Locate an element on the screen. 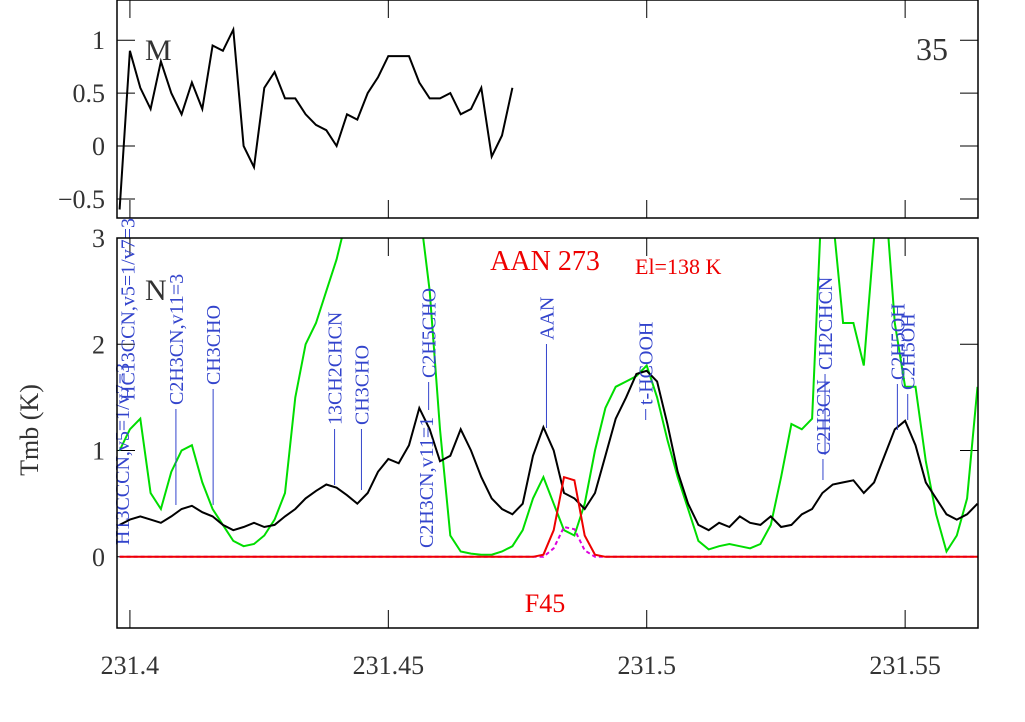  y-tick-label: 2 is located at coordinates (98, 344).